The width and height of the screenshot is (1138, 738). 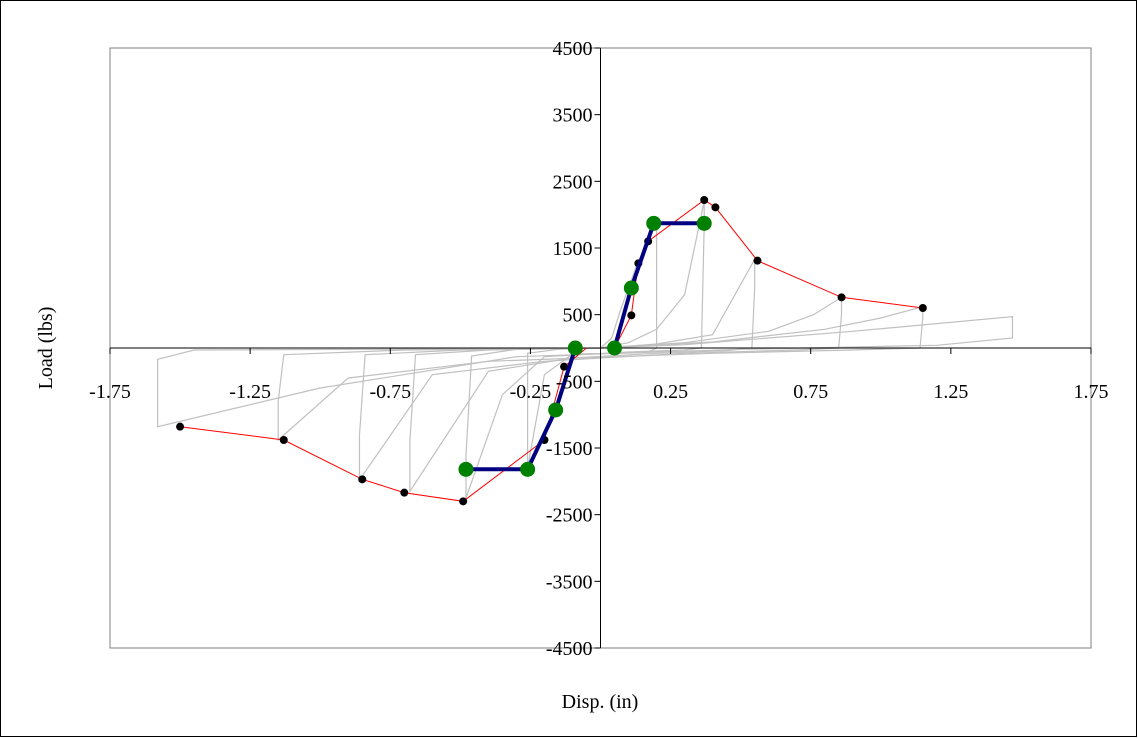 What do you see at coordinates (573, 49) in the screenshot?
I see `y-tick-label: 4500` at bounding box center [573, 49].